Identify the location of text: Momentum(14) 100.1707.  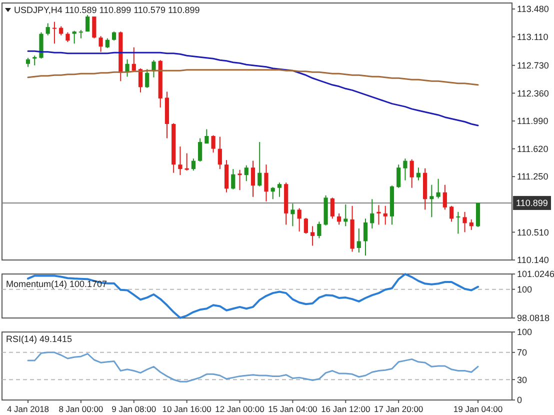
(57, 284).